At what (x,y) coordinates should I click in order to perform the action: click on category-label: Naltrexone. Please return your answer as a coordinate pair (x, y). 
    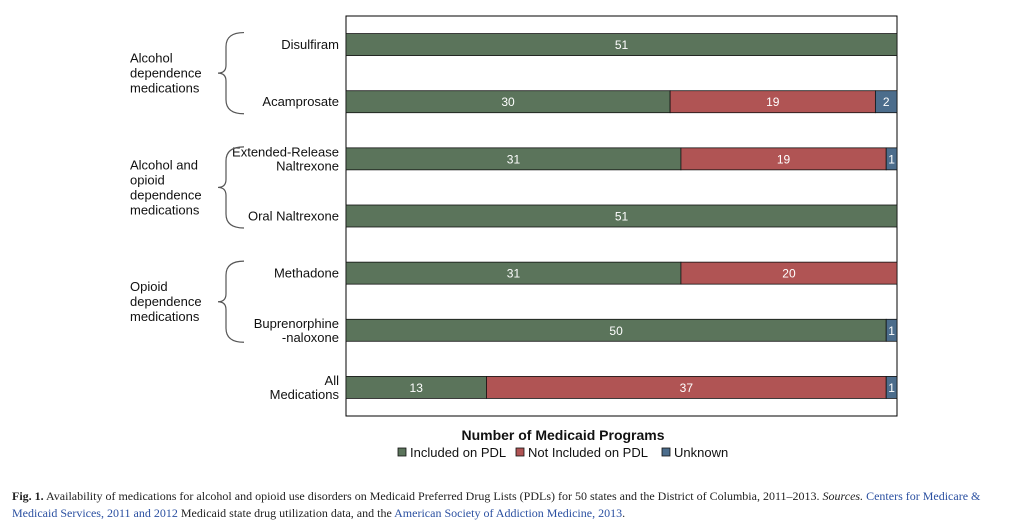
    Looking at the image, I should click on (307, 165).